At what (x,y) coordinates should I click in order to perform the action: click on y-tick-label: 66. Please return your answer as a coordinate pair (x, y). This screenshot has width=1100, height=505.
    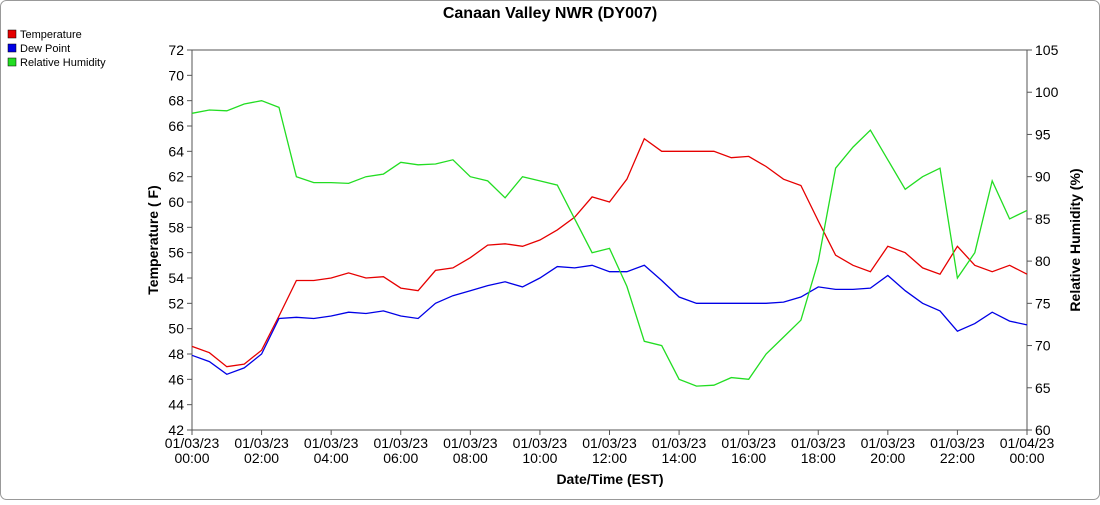
    Looking at the image, I should click on (176, 126).